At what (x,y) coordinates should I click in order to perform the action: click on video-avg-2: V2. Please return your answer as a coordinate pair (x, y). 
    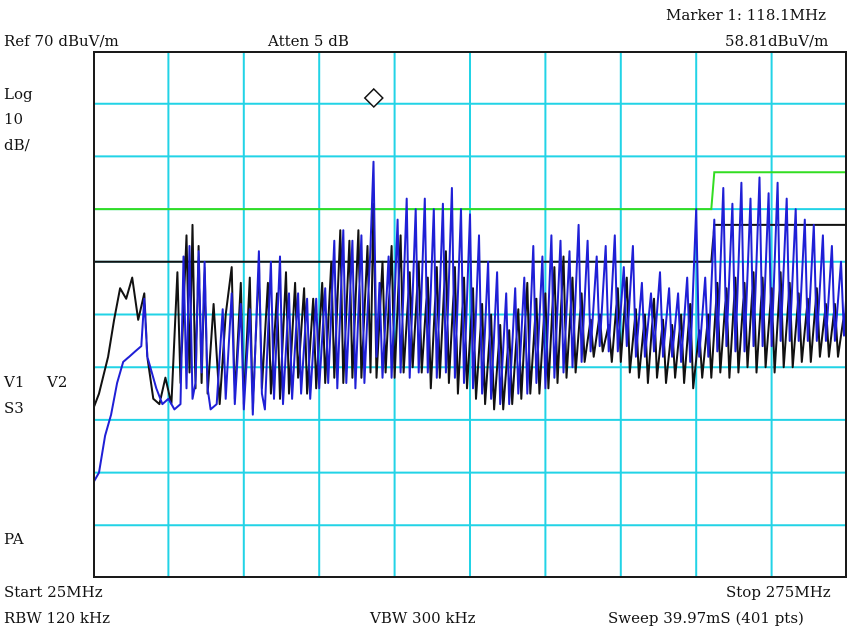
    Looking at the image, I should click on (57, 382).